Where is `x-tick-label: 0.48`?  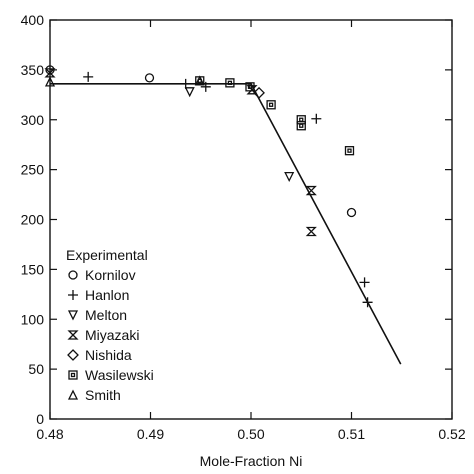 x-tick-label: 0.48 is located at coordinates (49, 434).